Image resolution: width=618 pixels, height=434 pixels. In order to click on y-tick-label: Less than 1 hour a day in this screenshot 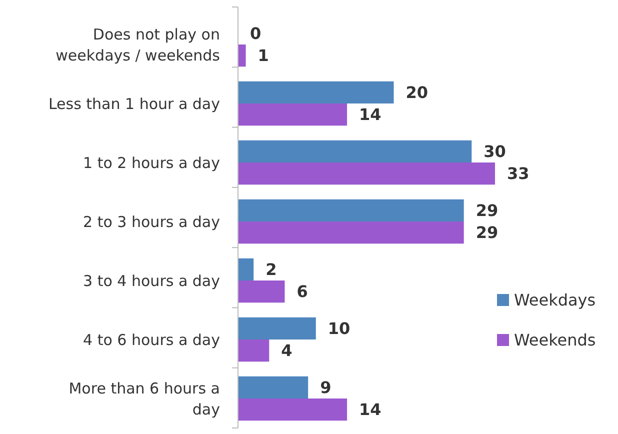, I will do `click(134, 103)`.